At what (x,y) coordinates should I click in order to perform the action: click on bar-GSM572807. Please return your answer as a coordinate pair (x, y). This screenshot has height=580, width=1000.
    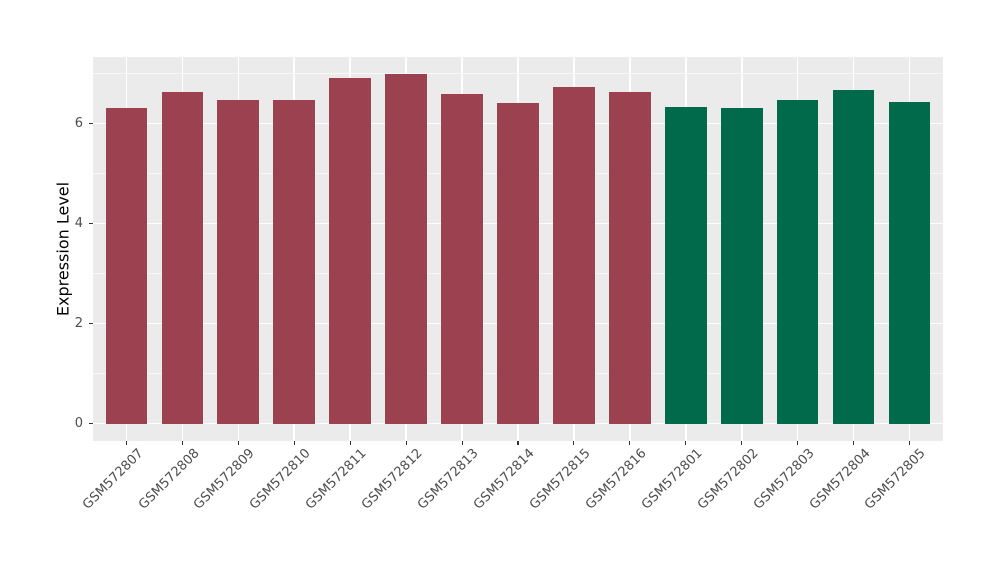
    Looking at the image, I should click on (126, 266).